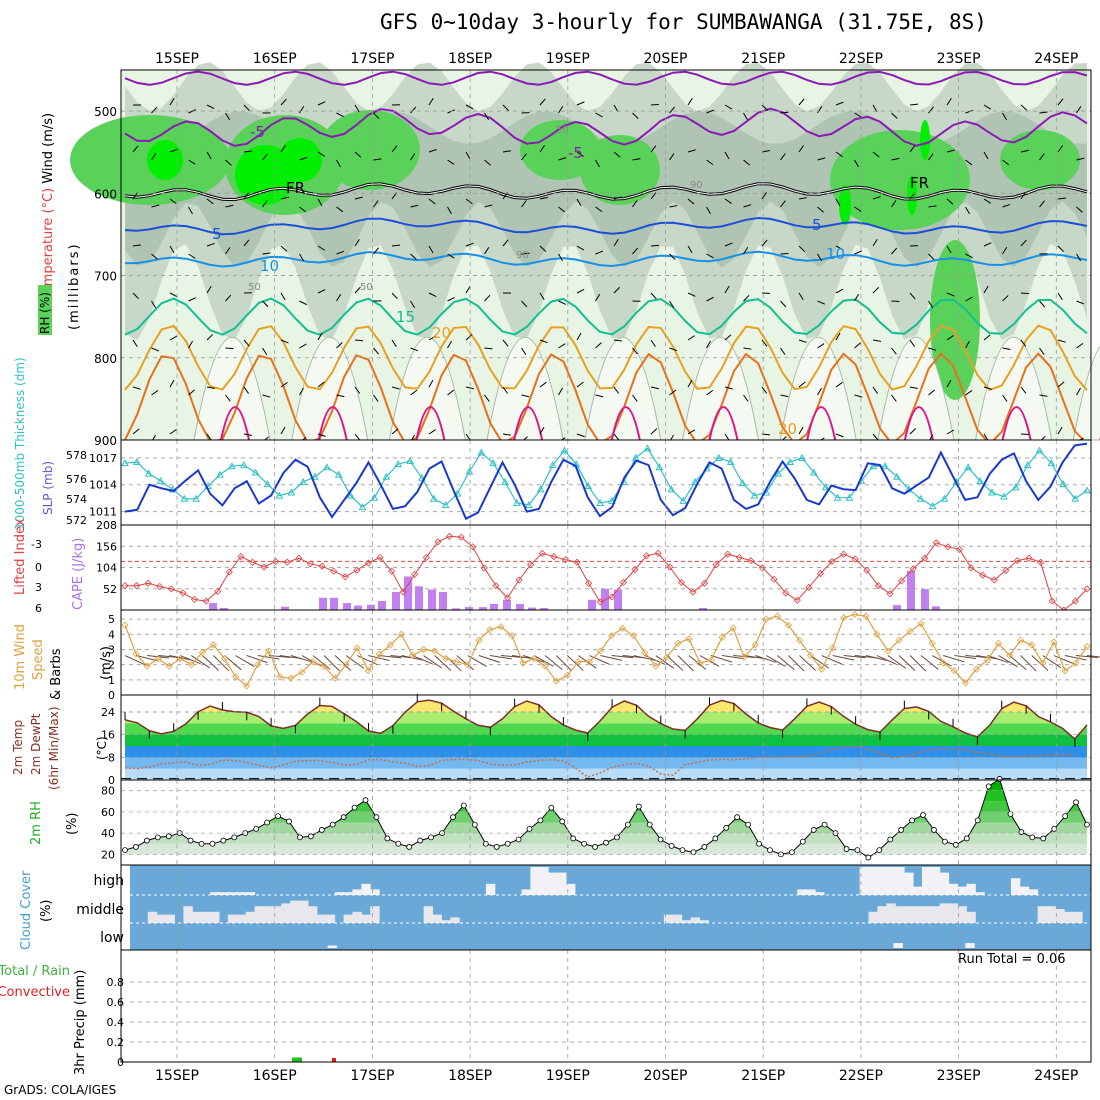 This screenshot has height=1100, width=1100. Describe the element at coordinates (36, 744) in the screenshot. I see `ylabel-dewpt: 2m DewPt` at that location.